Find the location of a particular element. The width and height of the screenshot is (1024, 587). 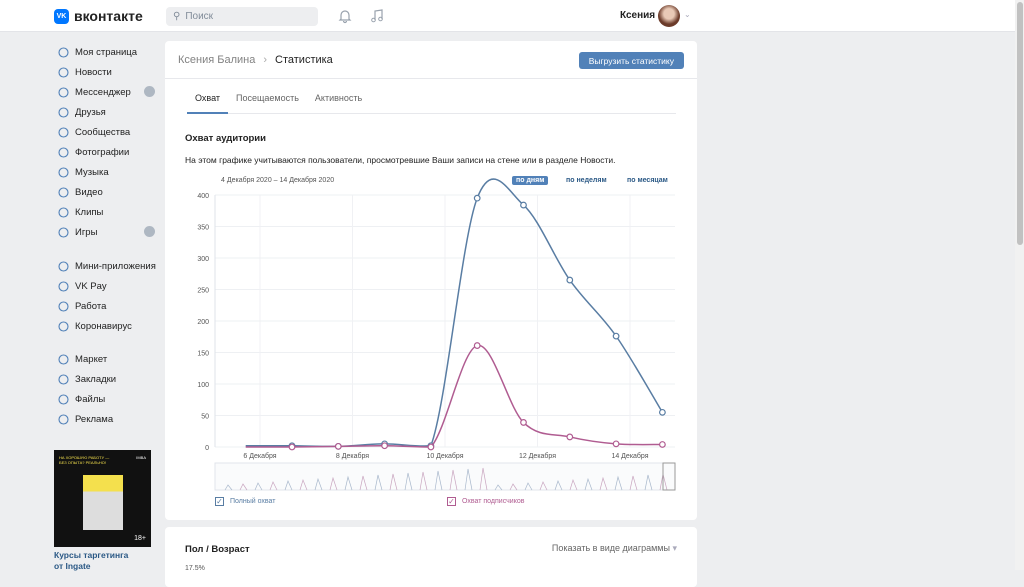

ad-age: 18+ is located at coordinates (140, 538).